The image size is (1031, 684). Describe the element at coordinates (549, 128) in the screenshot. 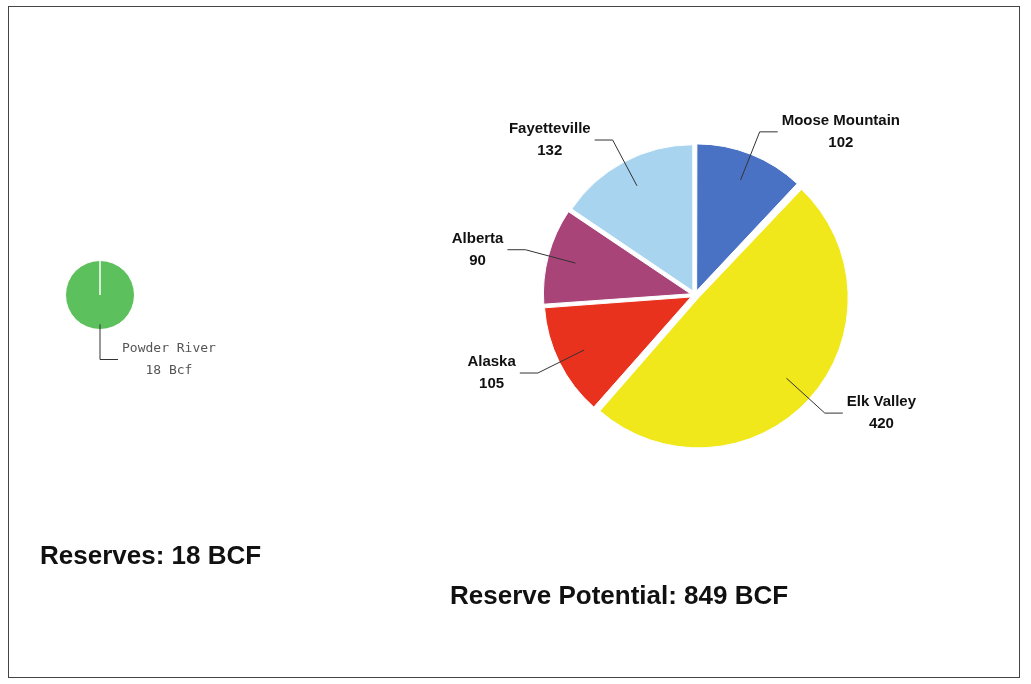

I see `slice-label: Fayetteville` at that location.